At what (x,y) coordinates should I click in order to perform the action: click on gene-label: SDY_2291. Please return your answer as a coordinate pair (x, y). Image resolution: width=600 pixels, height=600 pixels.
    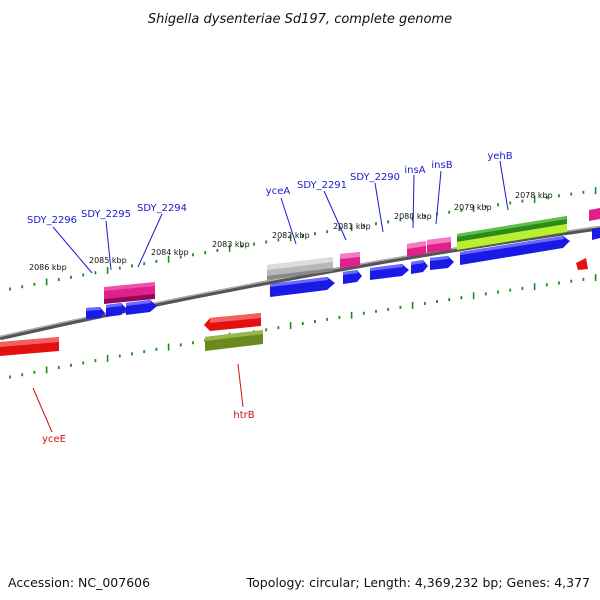
    Looking at the image, I should click on (322, 185).